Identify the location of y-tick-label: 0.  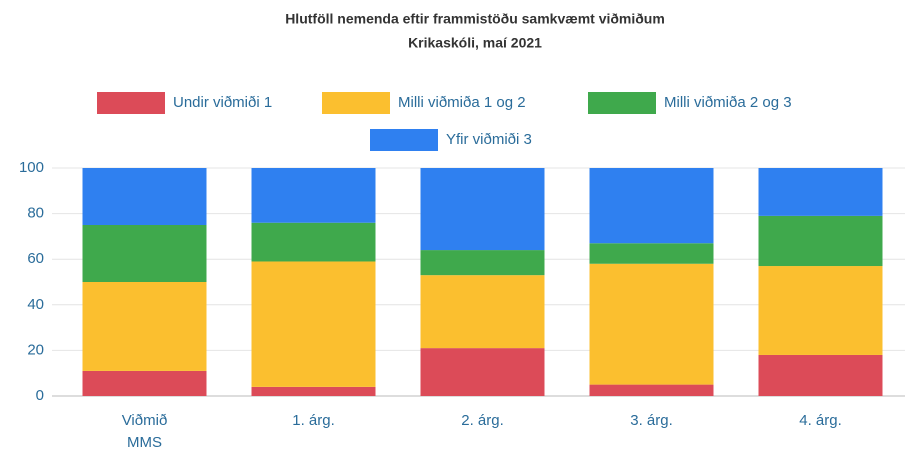
(40, 395).